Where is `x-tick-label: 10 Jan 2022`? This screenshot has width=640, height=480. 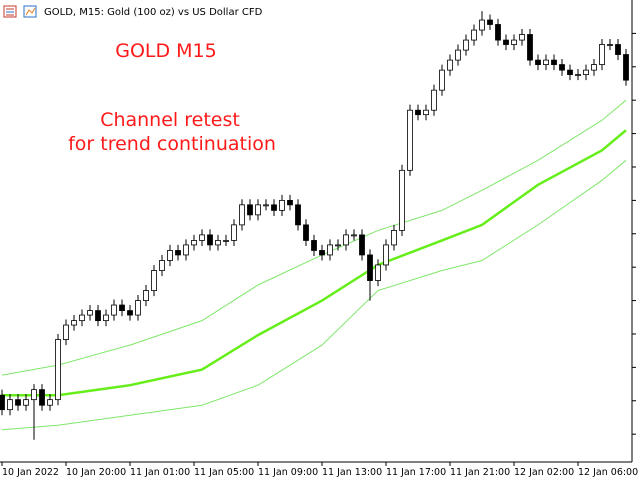 x-tick-label: 10 Jan 2022 is located at coordinates (30, 472).